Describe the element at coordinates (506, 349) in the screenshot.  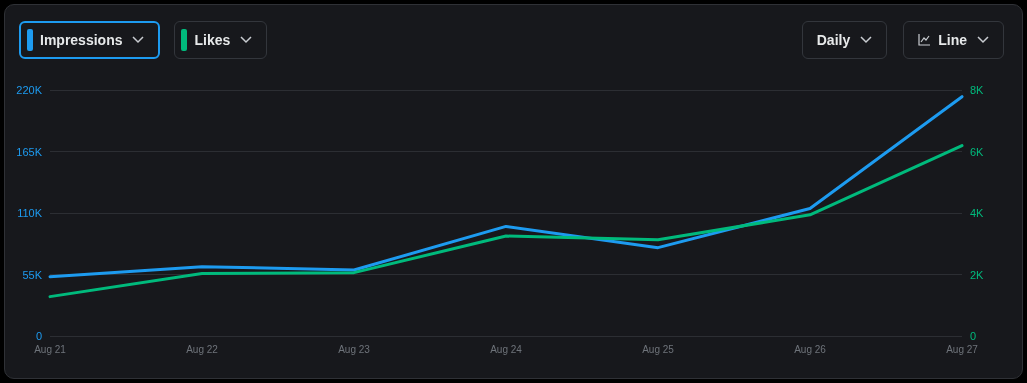
I see `x-tick-label: Aug 24` at that location.